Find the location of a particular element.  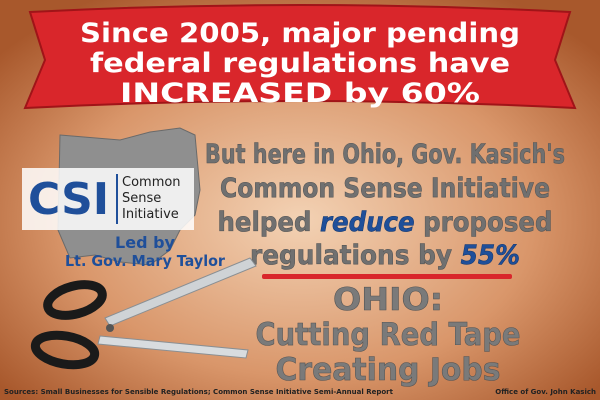

leader: Lt. Gov. Mary Taylor is located at coordinates (145, 261).